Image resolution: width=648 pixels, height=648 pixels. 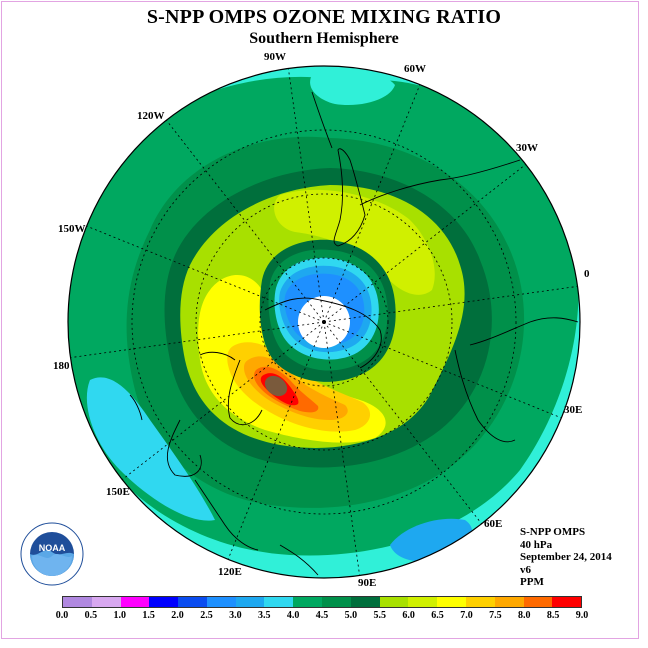 What do you see at coordinates (206, 615) in the screenshot?
I see `colorbar-tick-label: 2.5` at bounding box center [206, 615].